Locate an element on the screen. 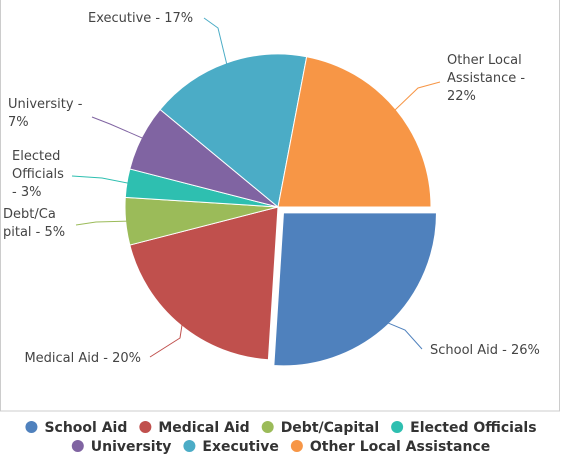  legend-marker-school-aid is located at coordinates (31, 427).